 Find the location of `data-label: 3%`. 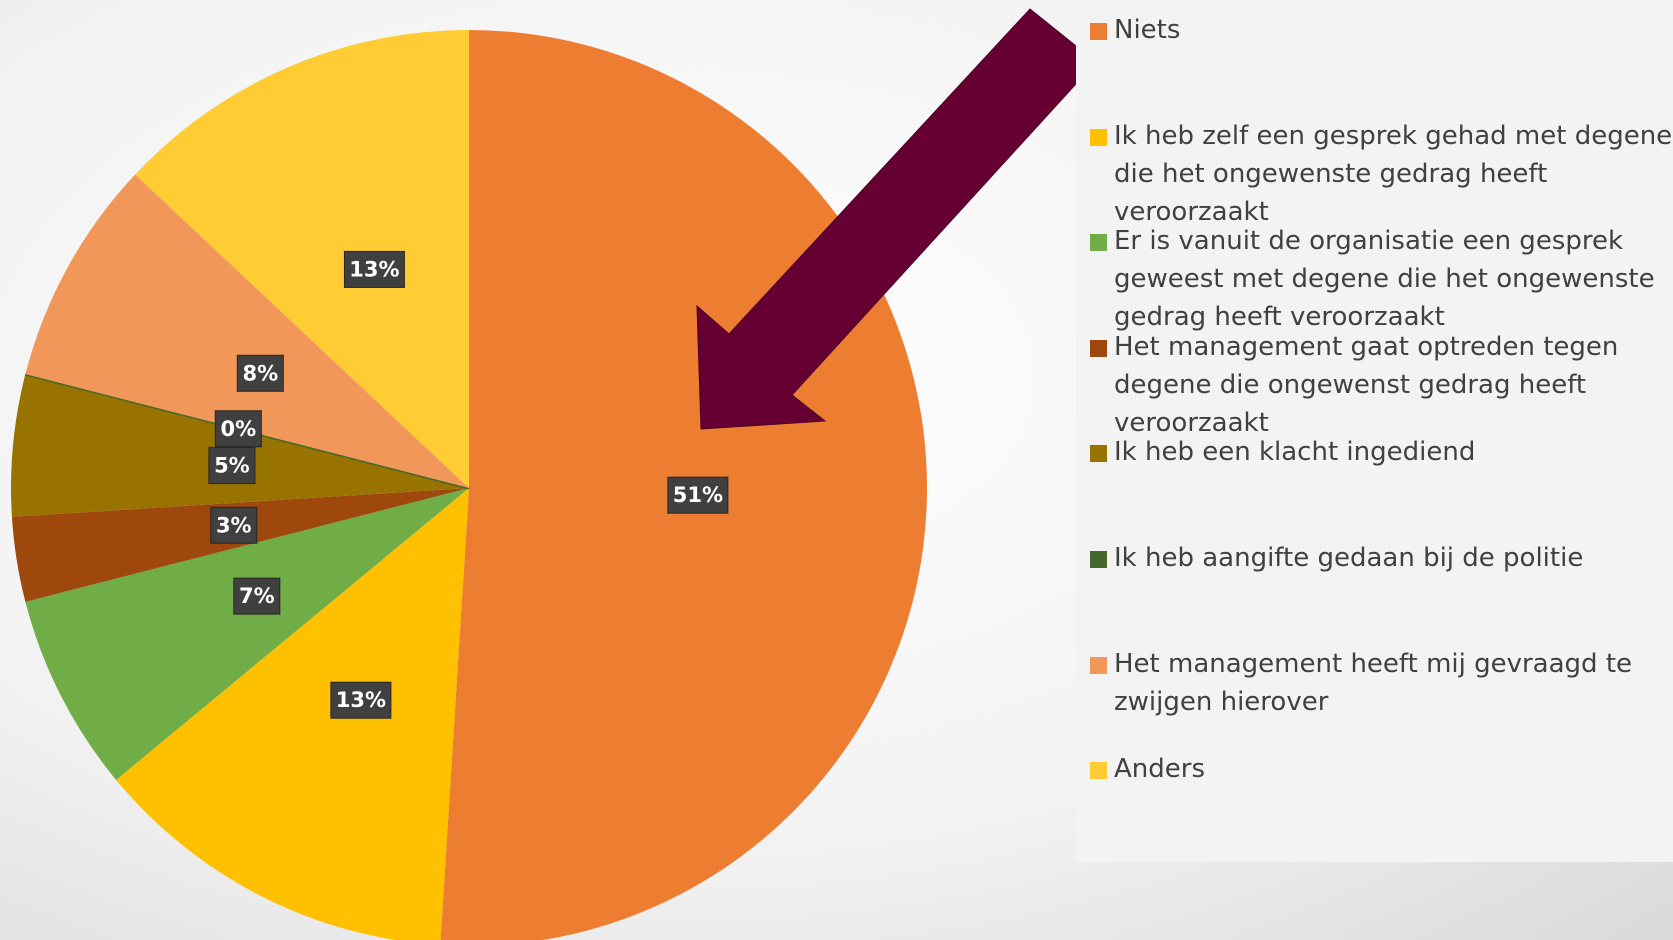

data-label: 3% is located at coordinates (234, 525).